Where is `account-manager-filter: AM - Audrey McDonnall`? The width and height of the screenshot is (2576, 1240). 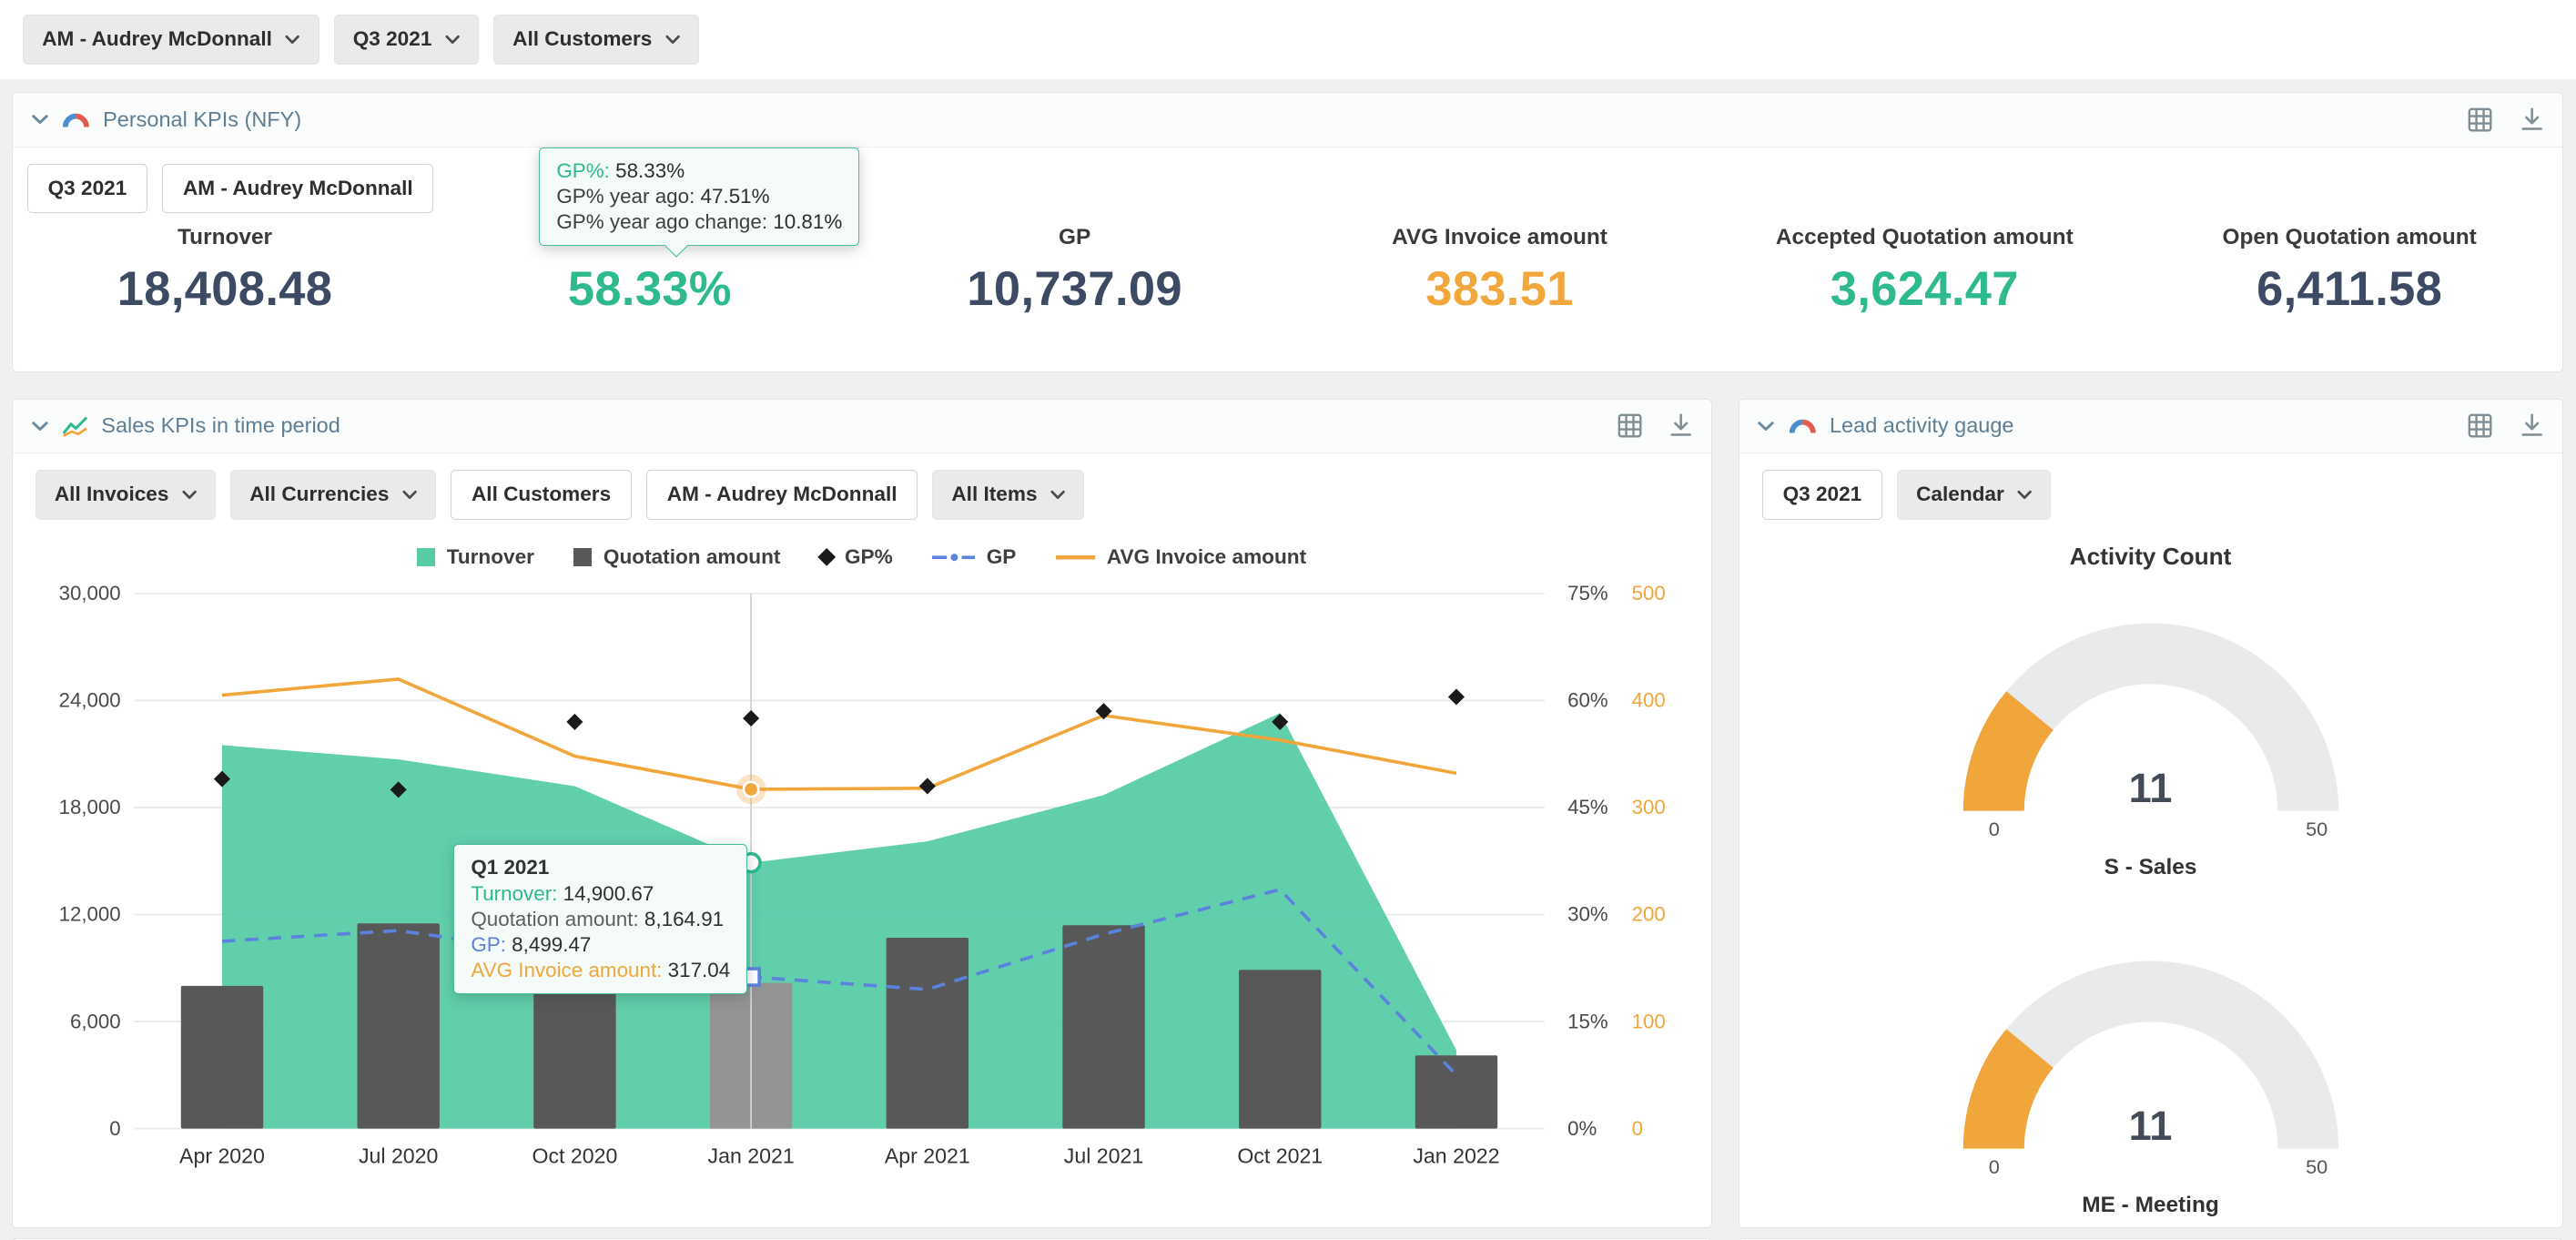 account-manager-filter: AM - Audrey McDonnall is located at coordinates (171, 40).